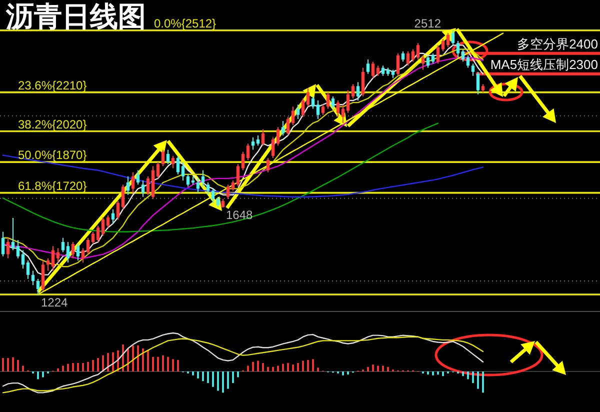  I want to click on ref-line-label: 0.0%{2512}, so click(185, 23).